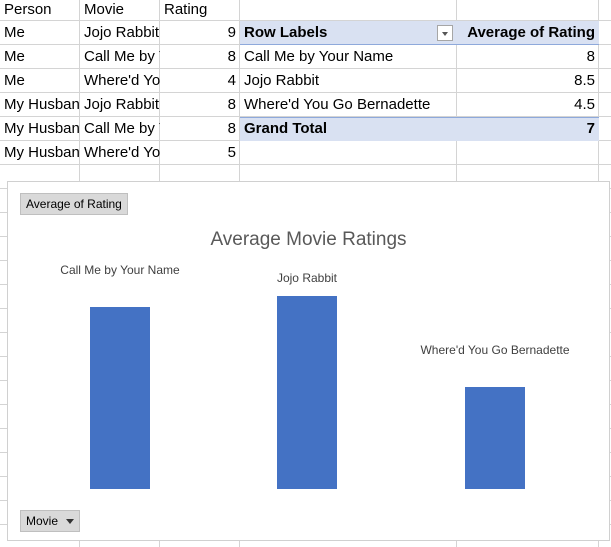  I want to click on row-labels-filter-dropdown-icon, so click(445, 33).